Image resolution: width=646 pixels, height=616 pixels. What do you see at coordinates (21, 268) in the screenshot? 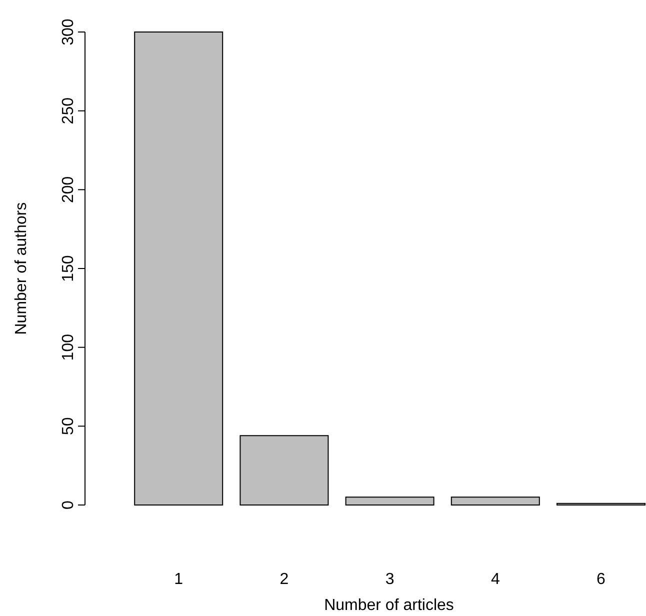
I see `y-axis-title: Number of authors` at bounding box center [21, 268].